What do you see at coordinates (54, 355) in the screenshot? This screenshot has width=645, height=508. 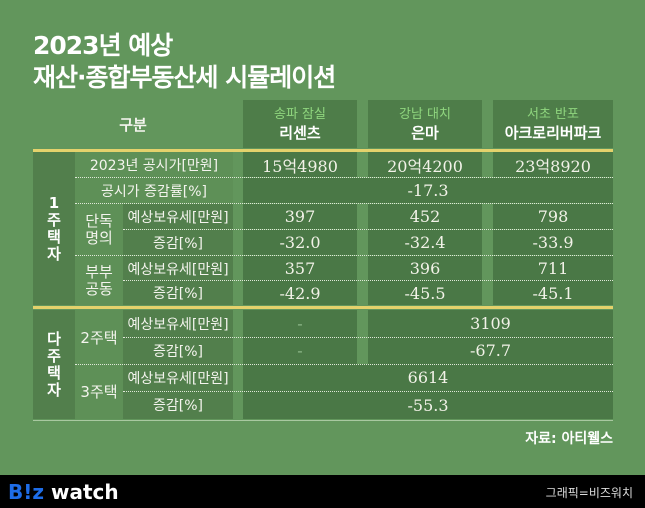 I see `group-multi-char: 주` at bounding box center [54, 355].